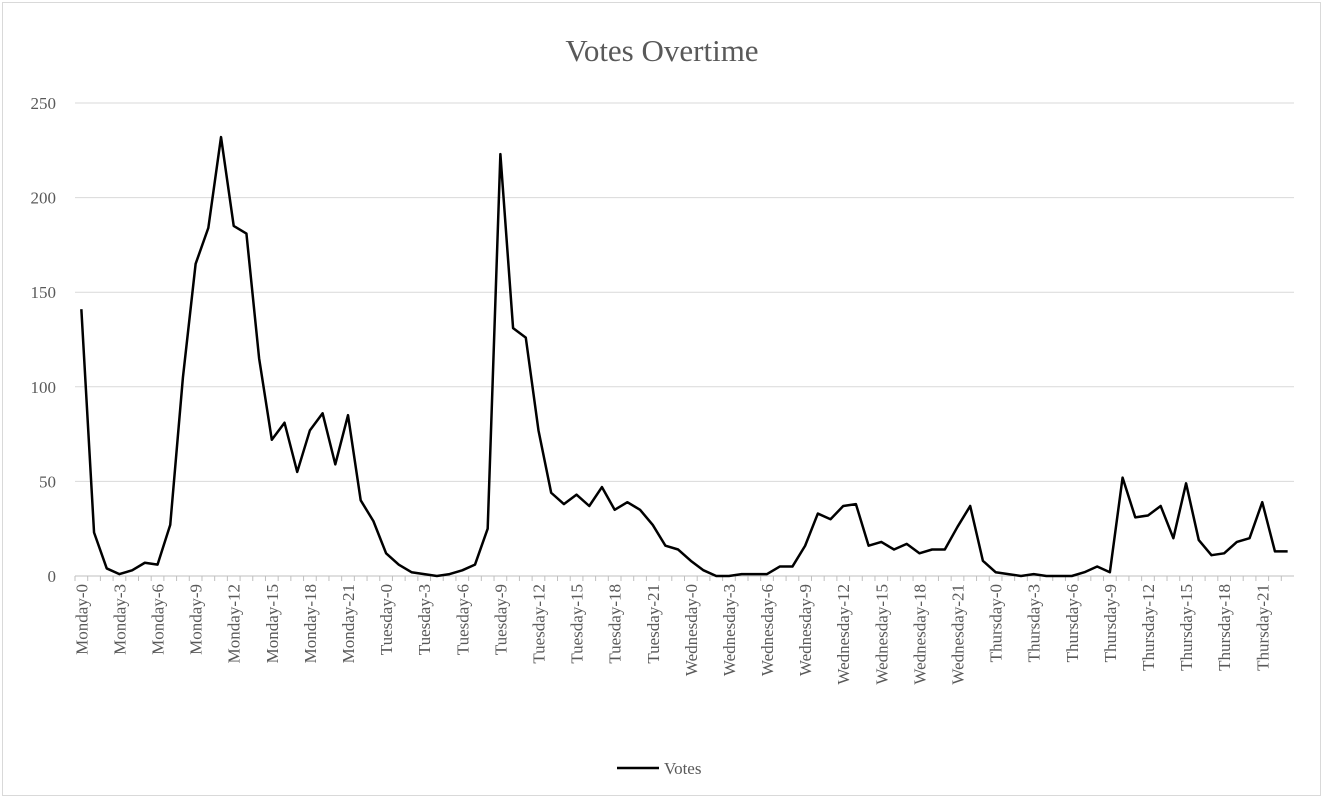 This screenshot has width=1325, height=800. Describe the element at coordinates (348, 623) in the screenshot. I see `x-tick-label: Monday-21` at that location.